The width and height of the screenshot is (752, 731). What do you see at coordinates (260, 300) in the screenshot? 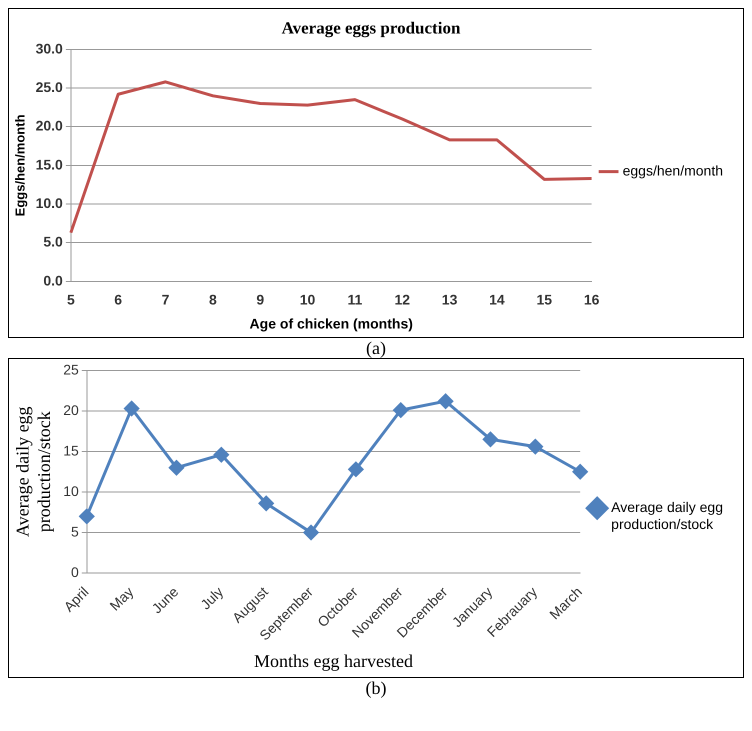
I see `x-tick-label: 9` at bounding box center [260, 300].